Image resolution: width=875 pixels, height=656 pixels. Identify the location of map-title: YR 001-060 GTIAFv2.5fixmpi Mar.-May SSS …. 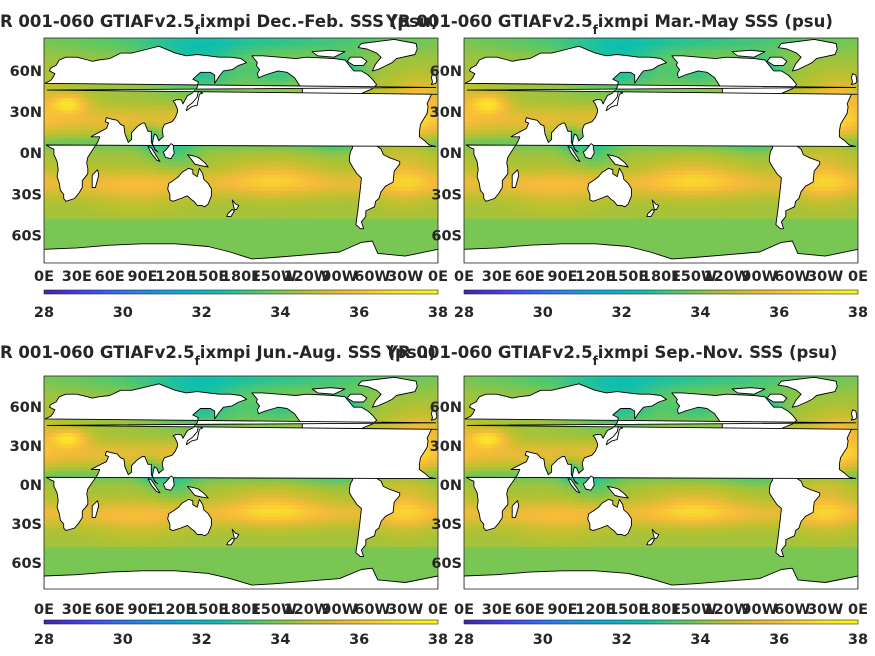
(609, 24).